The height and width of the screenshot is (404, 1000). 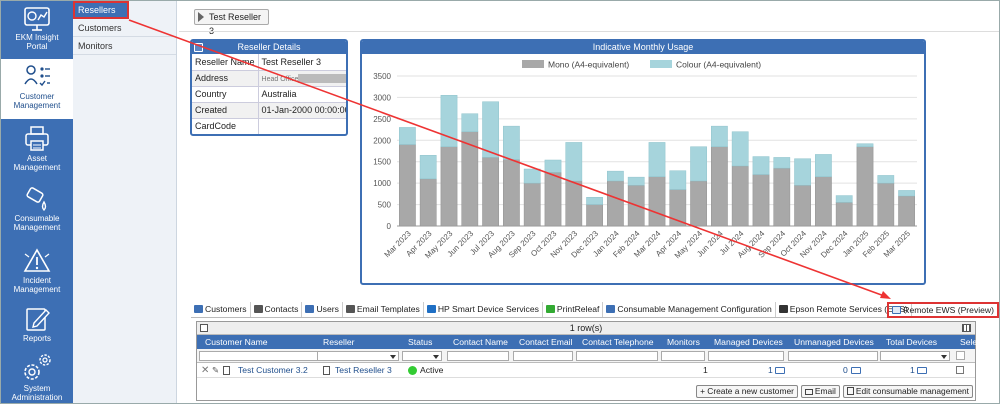 I want to click on managed-devices-link: 1, so click(x=770, y=370).